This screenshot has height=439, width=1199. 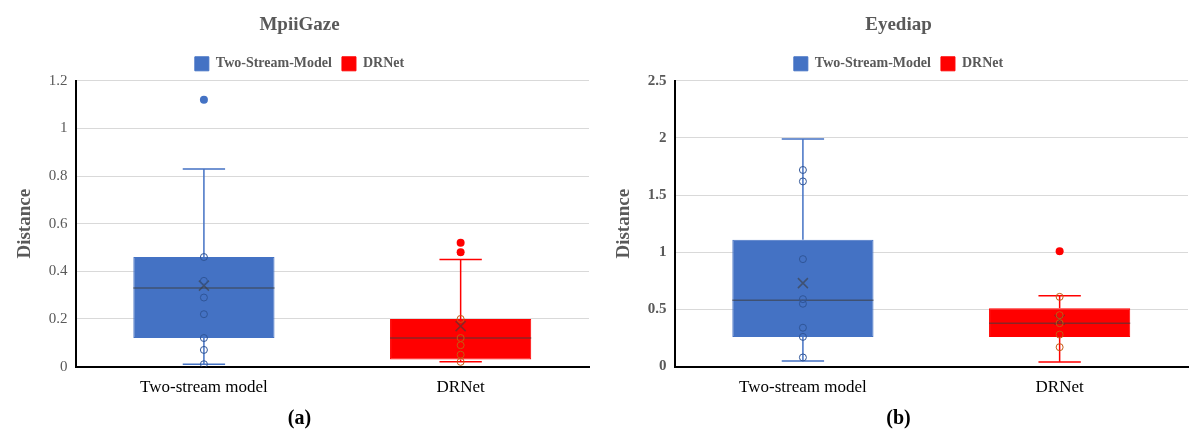 What do you see at coordinates (58, 270) in the screenshot?
I see `y-tick-label: 0.4` at bounding box center [58, 270].